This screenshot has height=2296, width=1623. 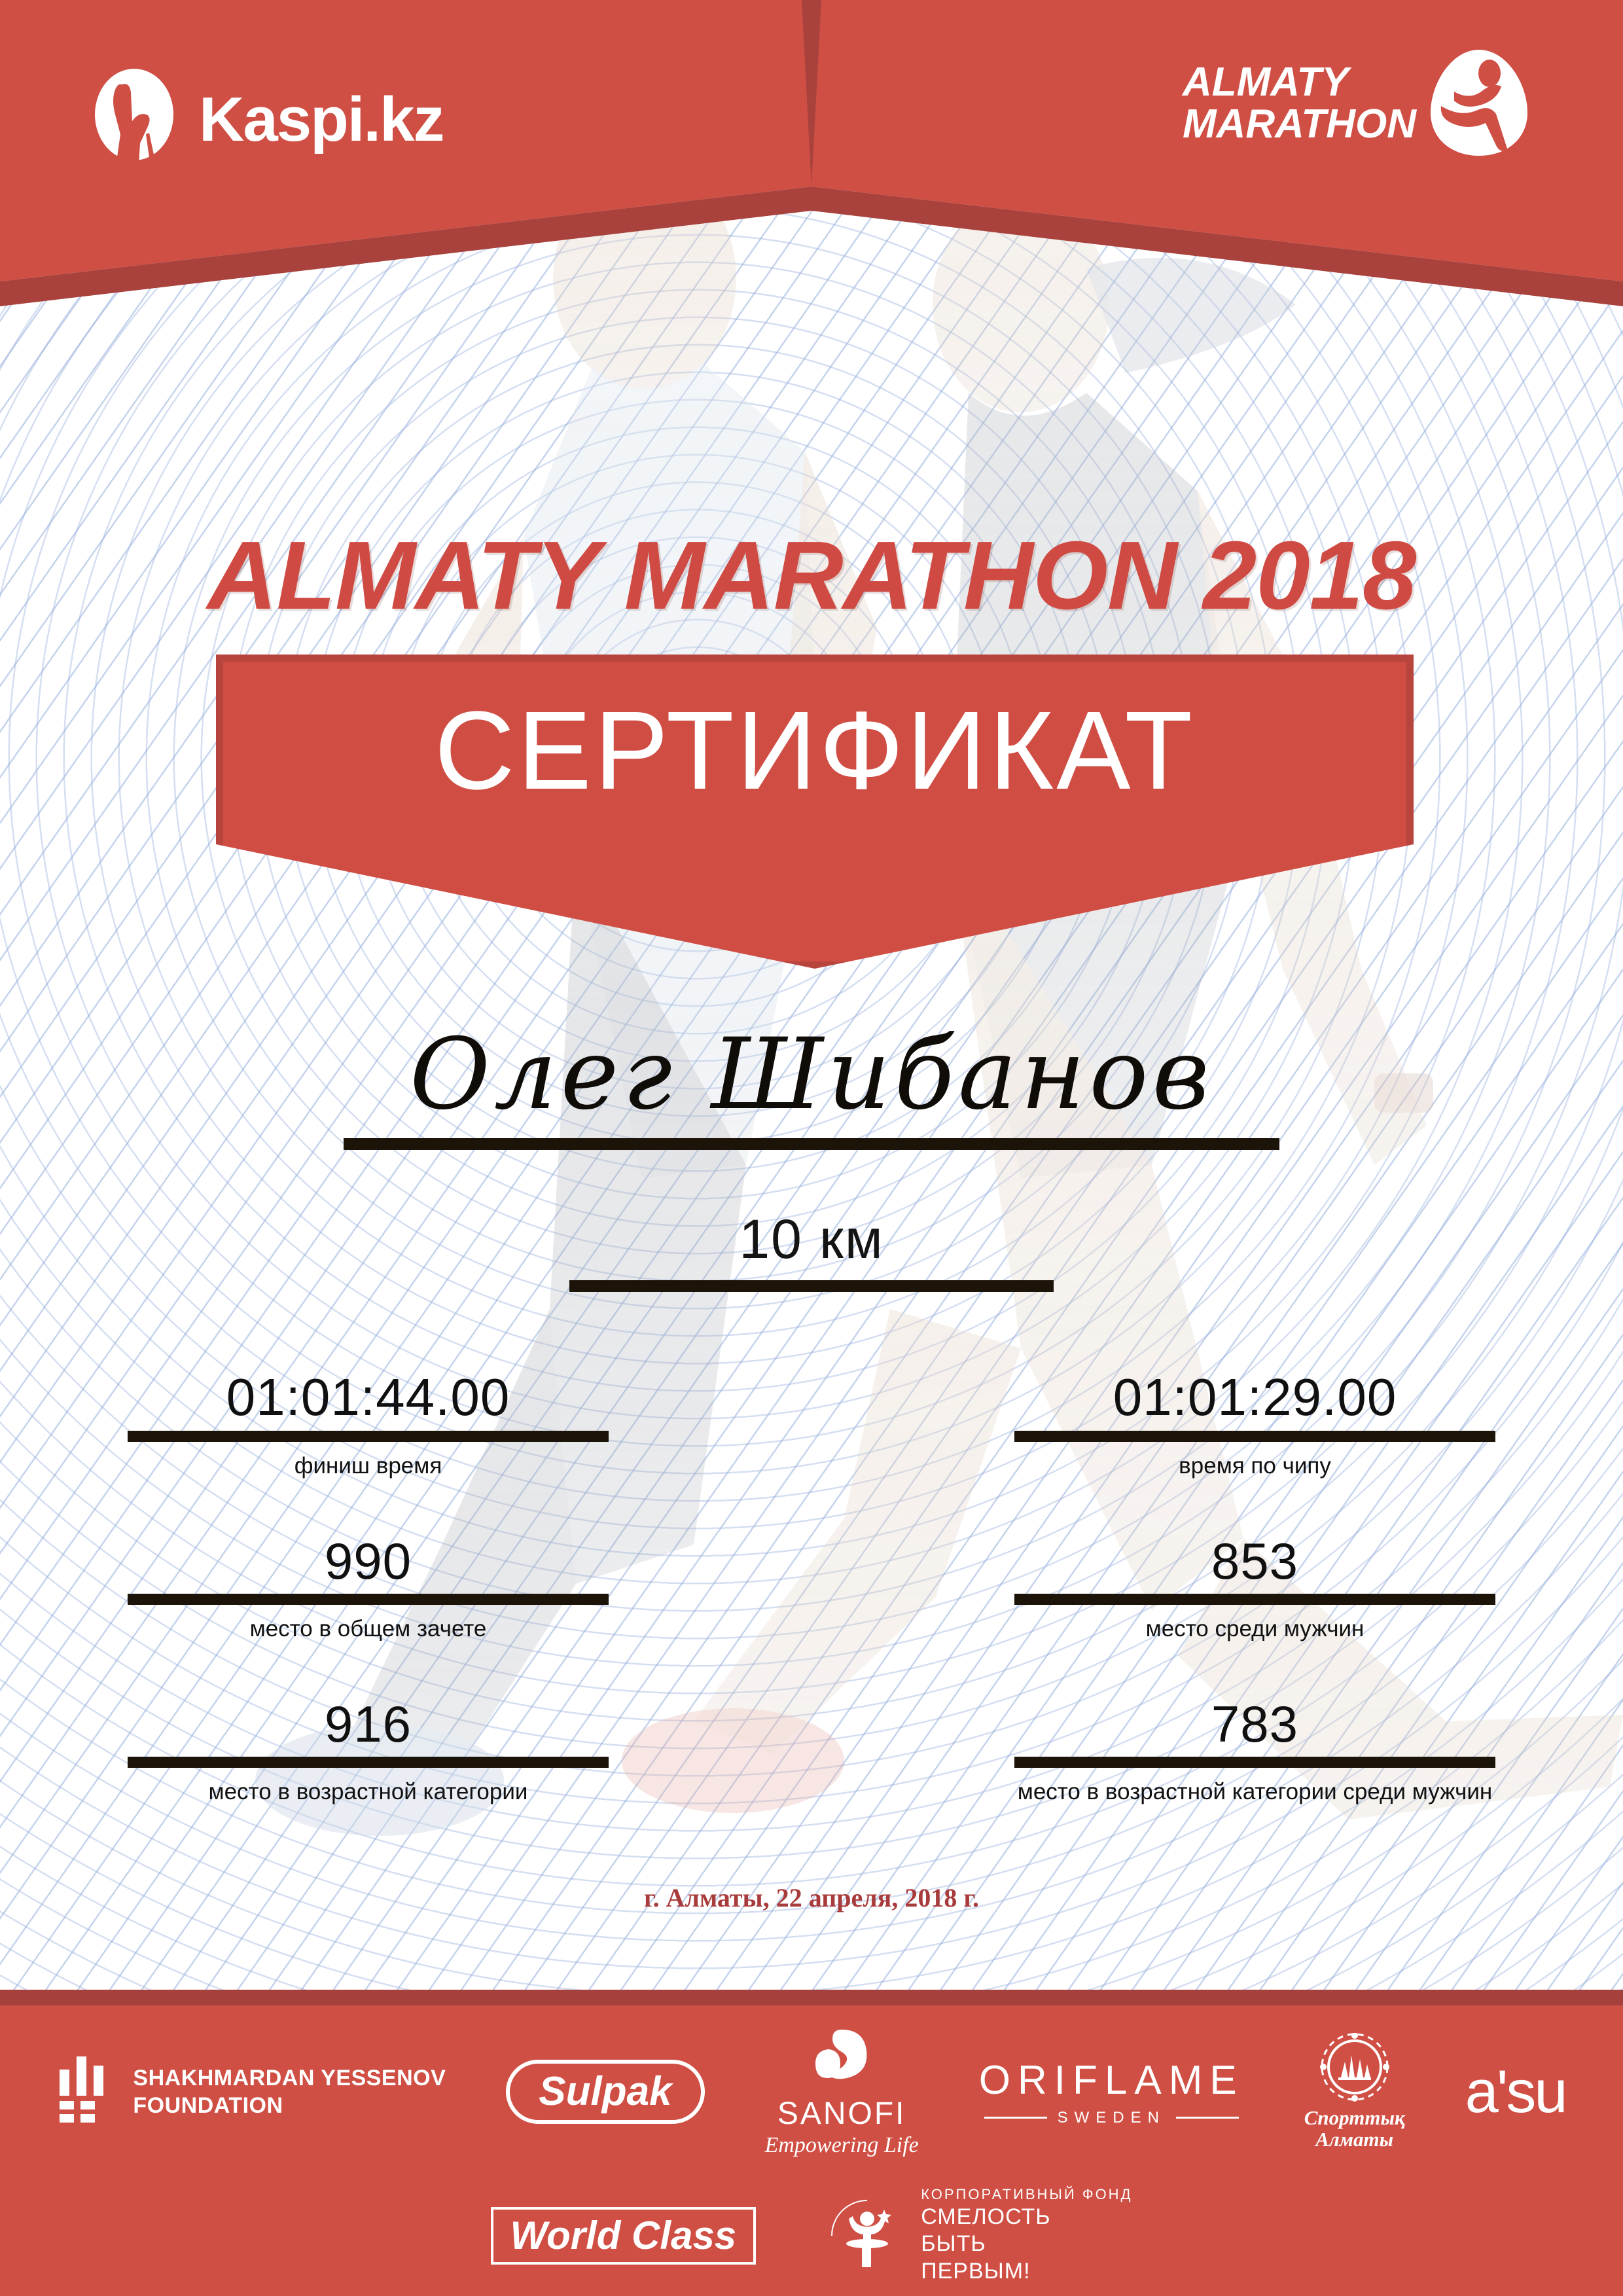 I want to click on sport-almaty-emblem-icon, so click(x=1354, y=2067).